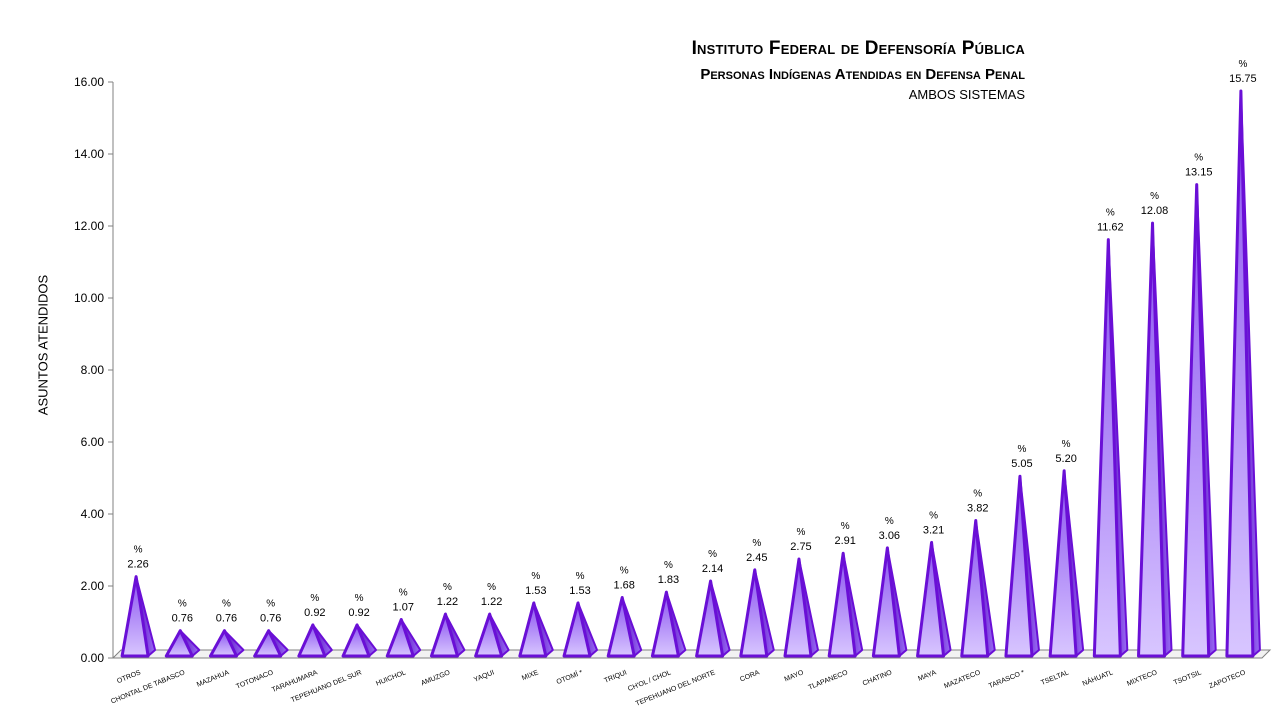 The height and width of the screenshot is (720, 1280). Describe the element at coordinates (89, 226) in the screenshot. I see `y-tick-label: 12.00` at that location.